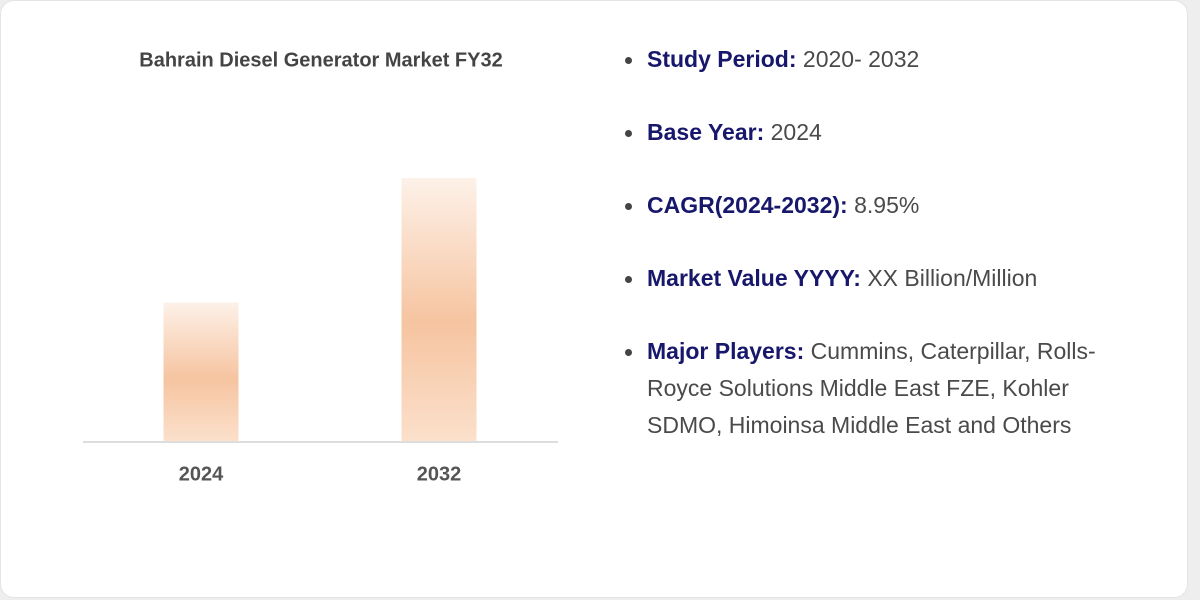 The height and width of the screenshot is (600, 1200). I want to click on detail-item: Base Year: 2024, so click(875, 132).